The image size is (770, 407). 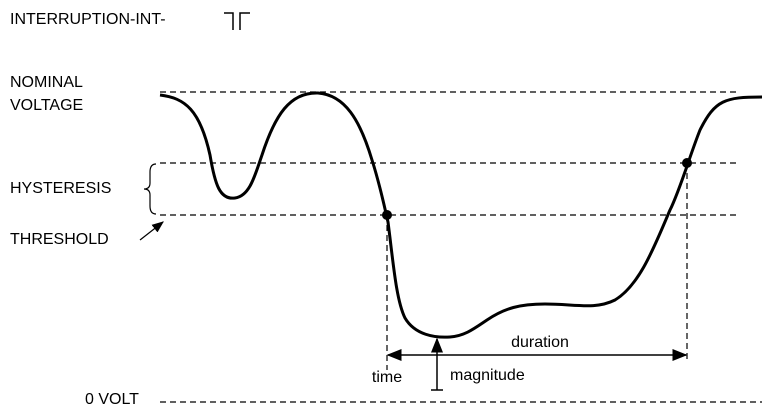 I want to click on pulse-symbol, so click(x=237, y=21).